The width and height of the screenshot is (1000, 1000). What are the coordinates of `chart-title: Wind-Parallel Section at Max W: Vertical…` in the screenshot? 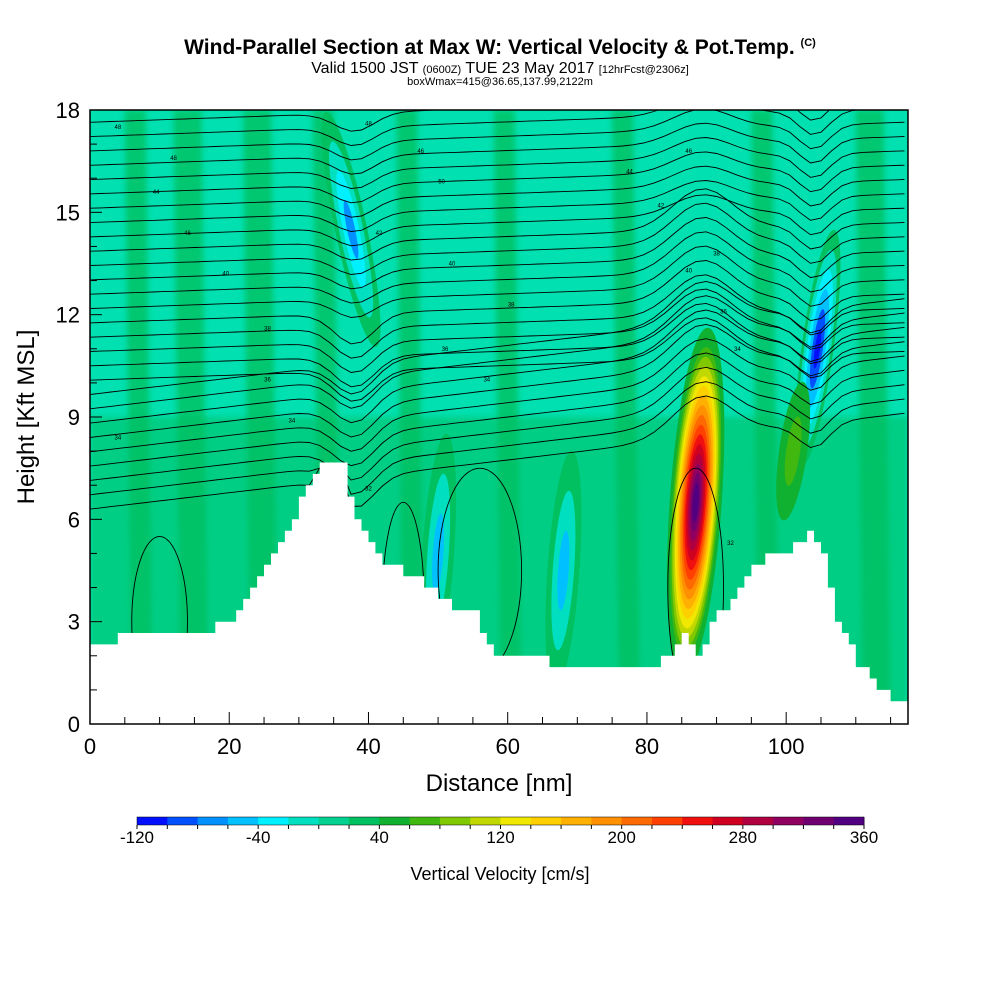 It's located at (500, 48).